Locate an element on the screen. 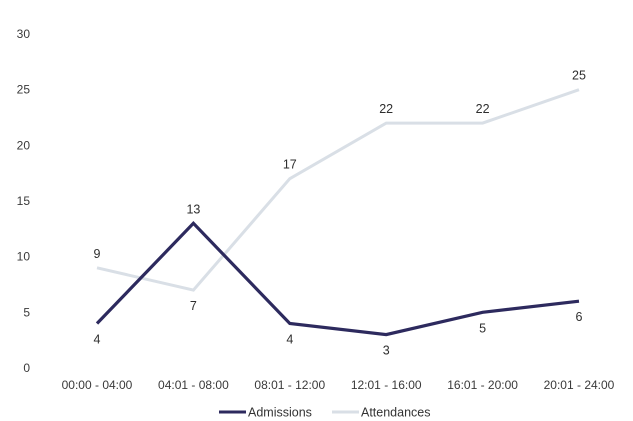  y-tick-label: 20 is located at coordinates (24, 145).